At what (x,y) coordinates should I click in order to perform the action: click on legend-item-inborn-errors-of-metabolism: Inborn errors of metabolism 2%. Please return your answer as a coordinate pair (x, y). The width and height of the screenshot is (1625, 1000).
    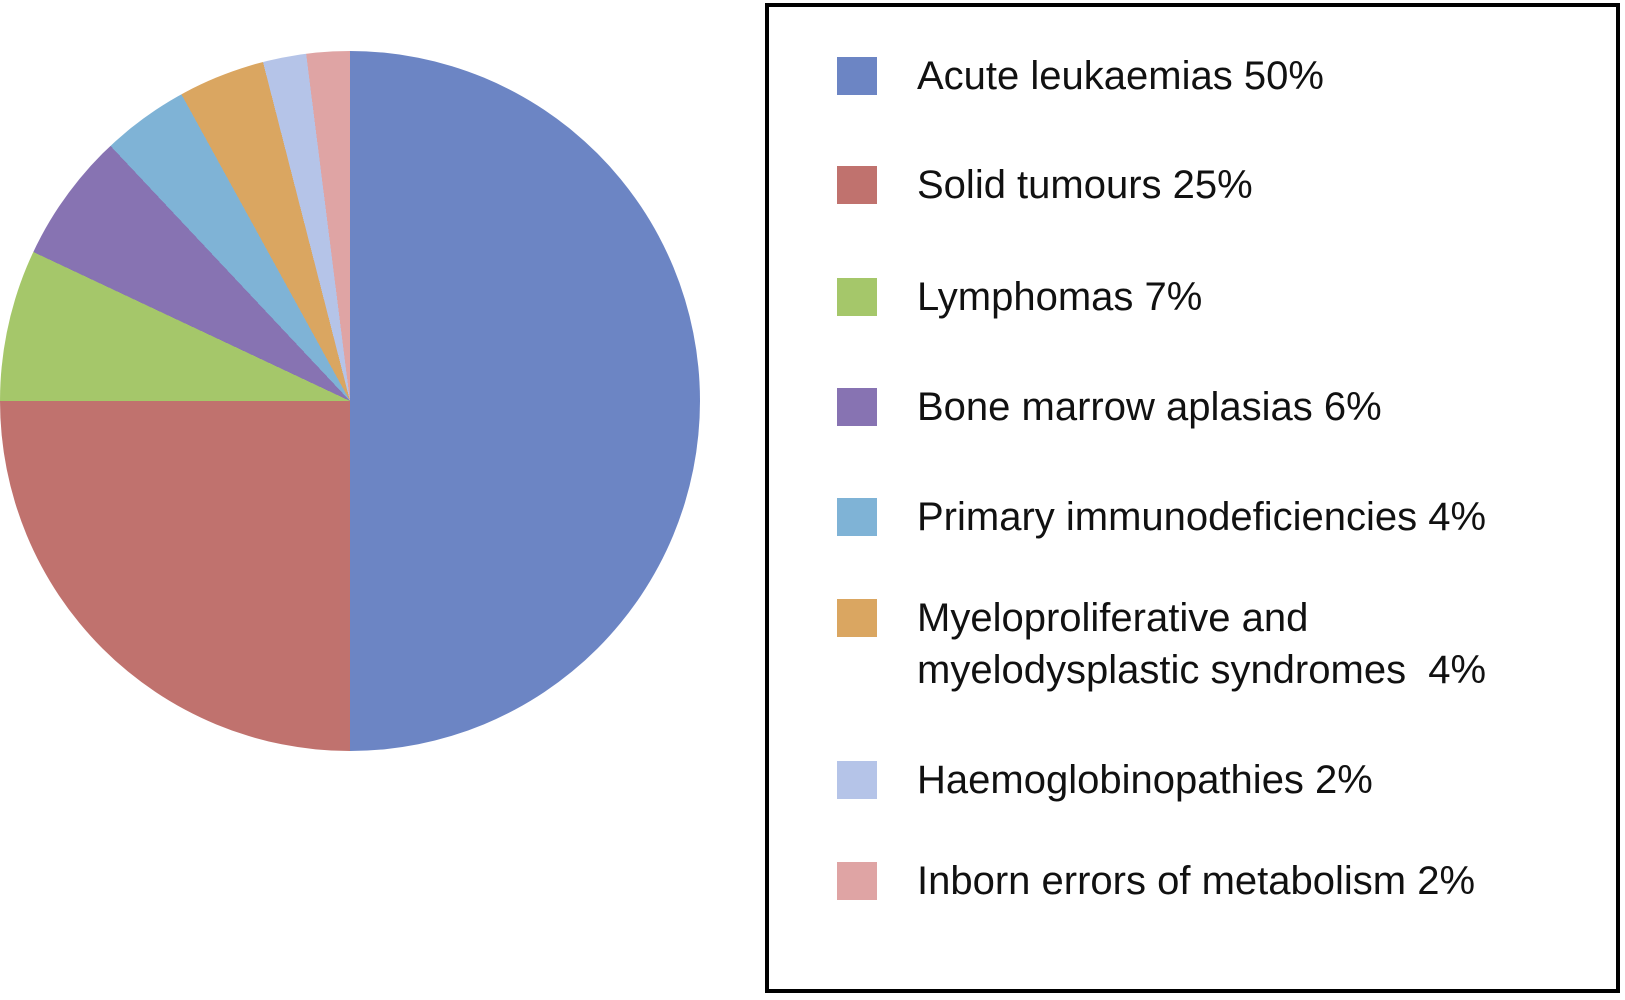
    Looking at the image, I should click on (1156, 881).